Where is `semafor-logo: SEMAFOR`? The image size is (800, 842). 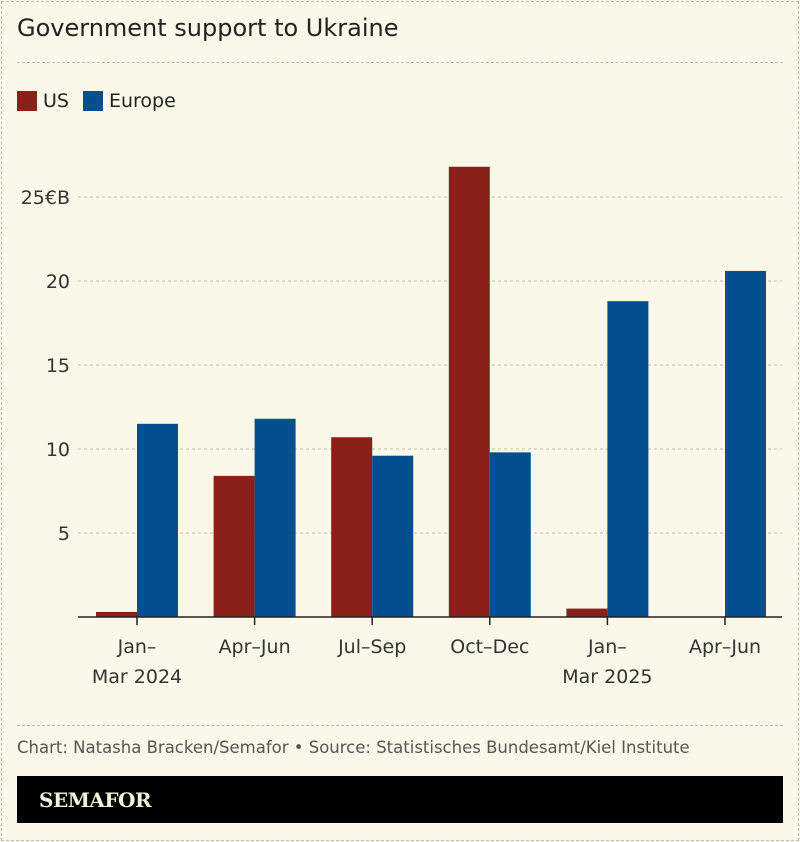
semafor-logo: SEMAFOR is located at coordinates (95, 800).